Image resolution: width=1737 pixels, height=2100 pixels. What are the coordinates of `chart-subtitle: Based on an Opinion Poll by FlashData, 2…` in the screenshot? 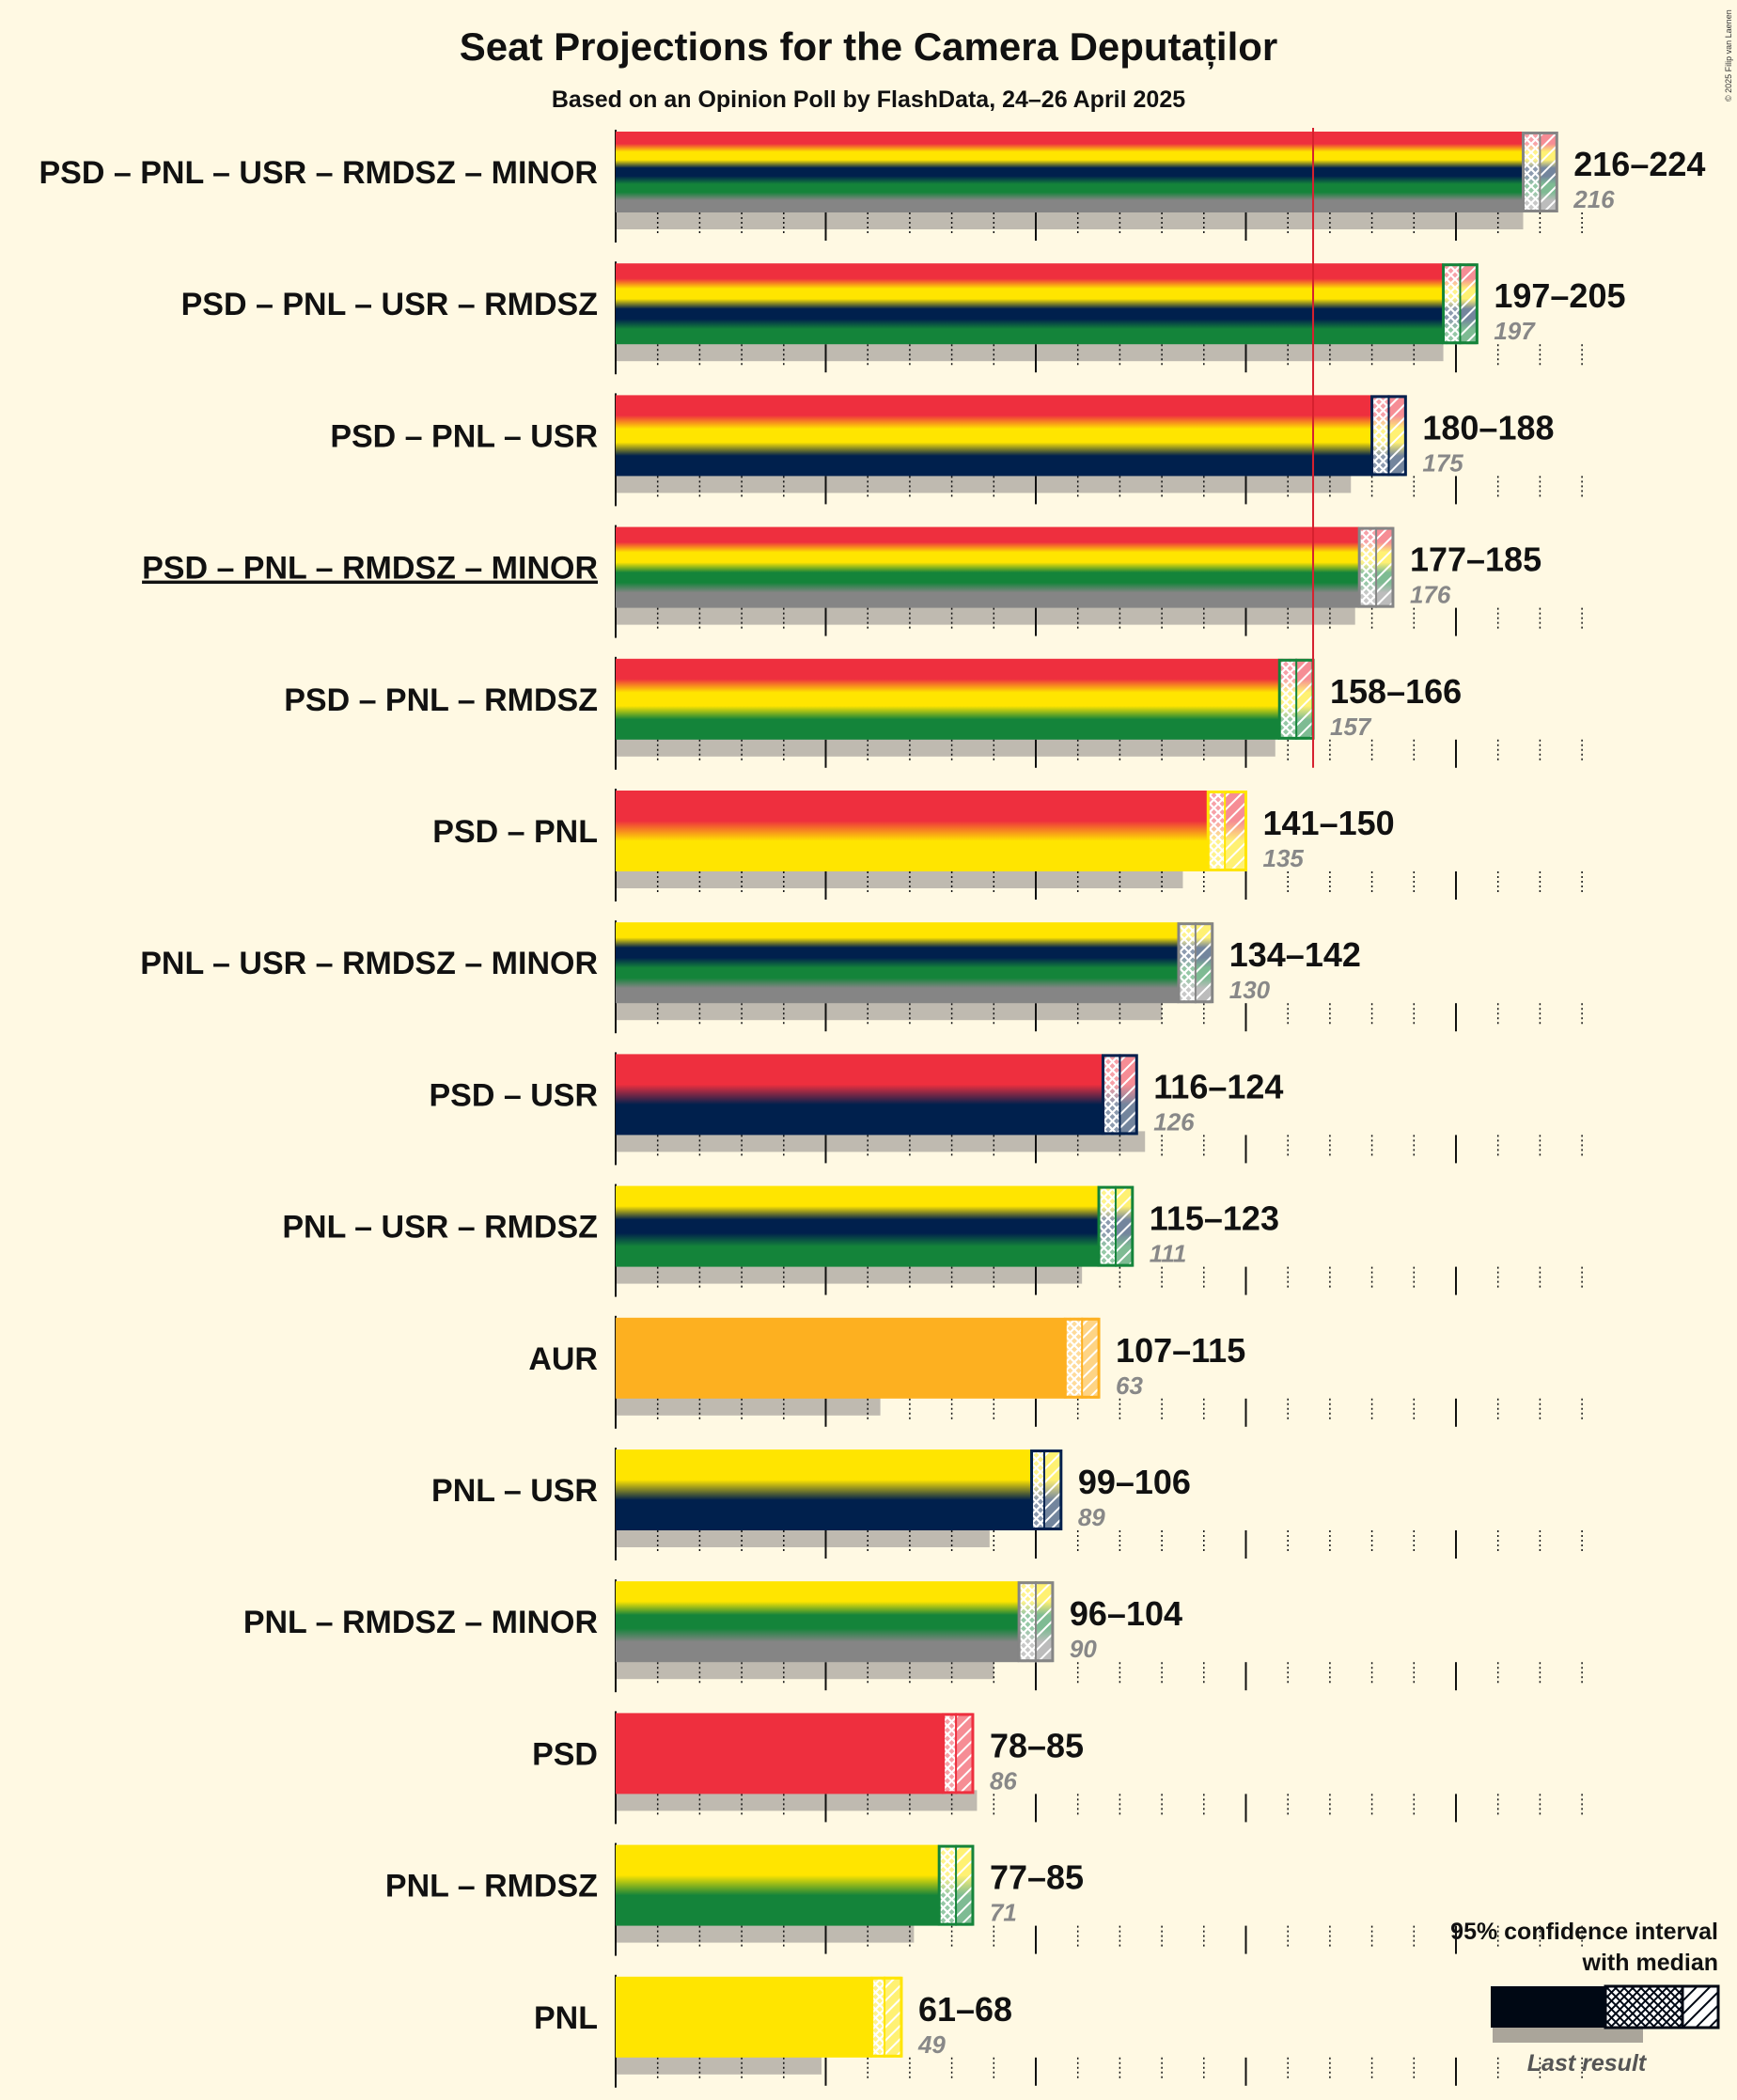 It's located at (869, 99).